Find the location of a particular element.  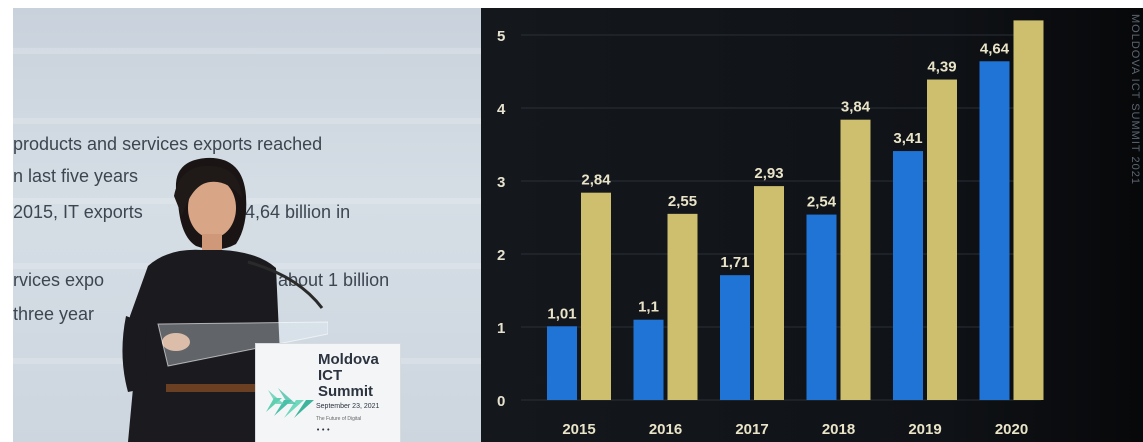

bar-value-label: 1,01 is located at coordinates (561, 313).